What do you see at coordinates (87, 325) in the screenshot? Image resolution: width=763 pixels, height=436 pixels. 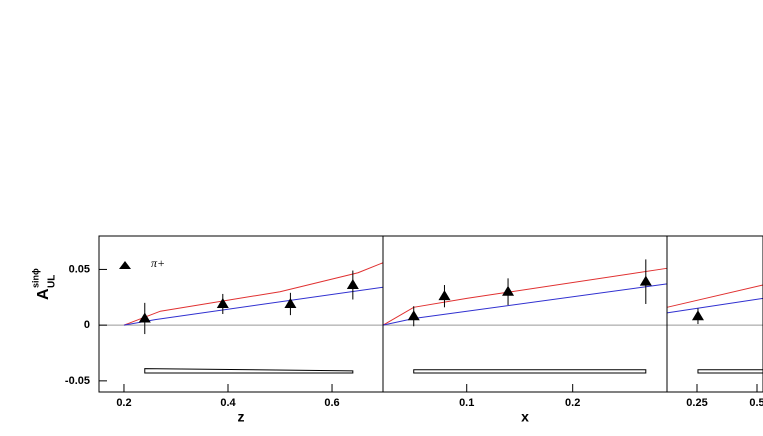 I see `y-tick-label: 0` at bounding box center [87, 325].